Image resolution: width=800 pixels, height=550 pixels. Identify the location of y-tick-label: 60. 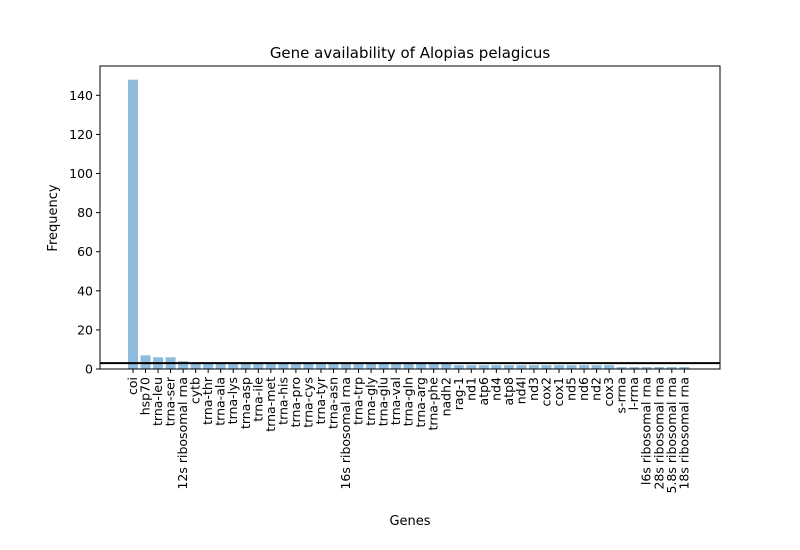
(85, 251).